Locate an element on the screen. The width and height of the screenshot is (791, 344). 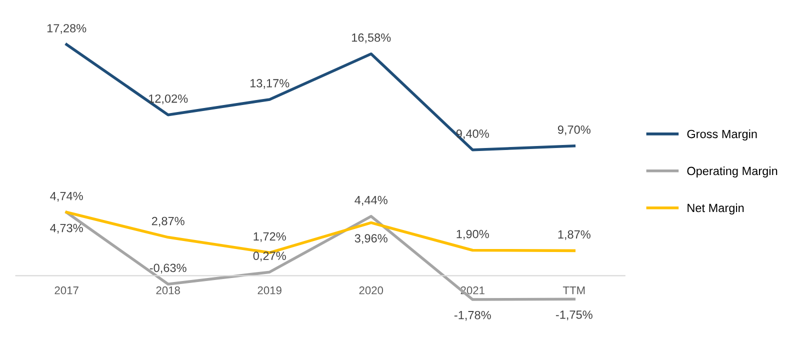
data-label: 9,40% is located at coordinates (472, 135).